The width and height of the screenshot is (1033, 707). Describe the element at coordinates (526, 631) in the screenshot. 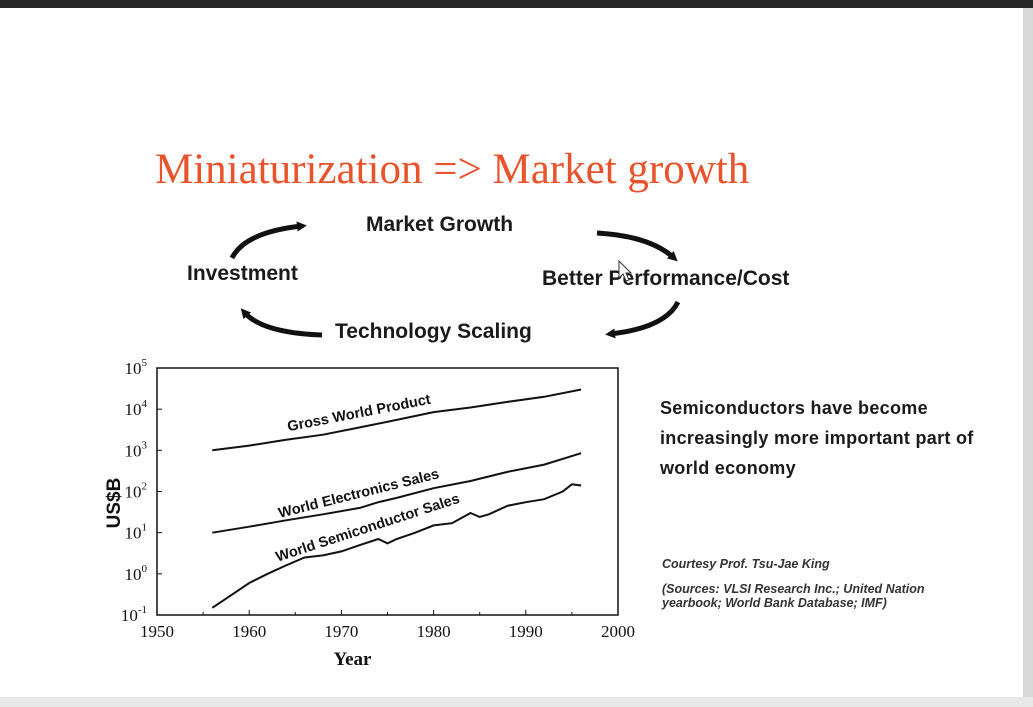

I see `x-tick-label: 1990` at that location.